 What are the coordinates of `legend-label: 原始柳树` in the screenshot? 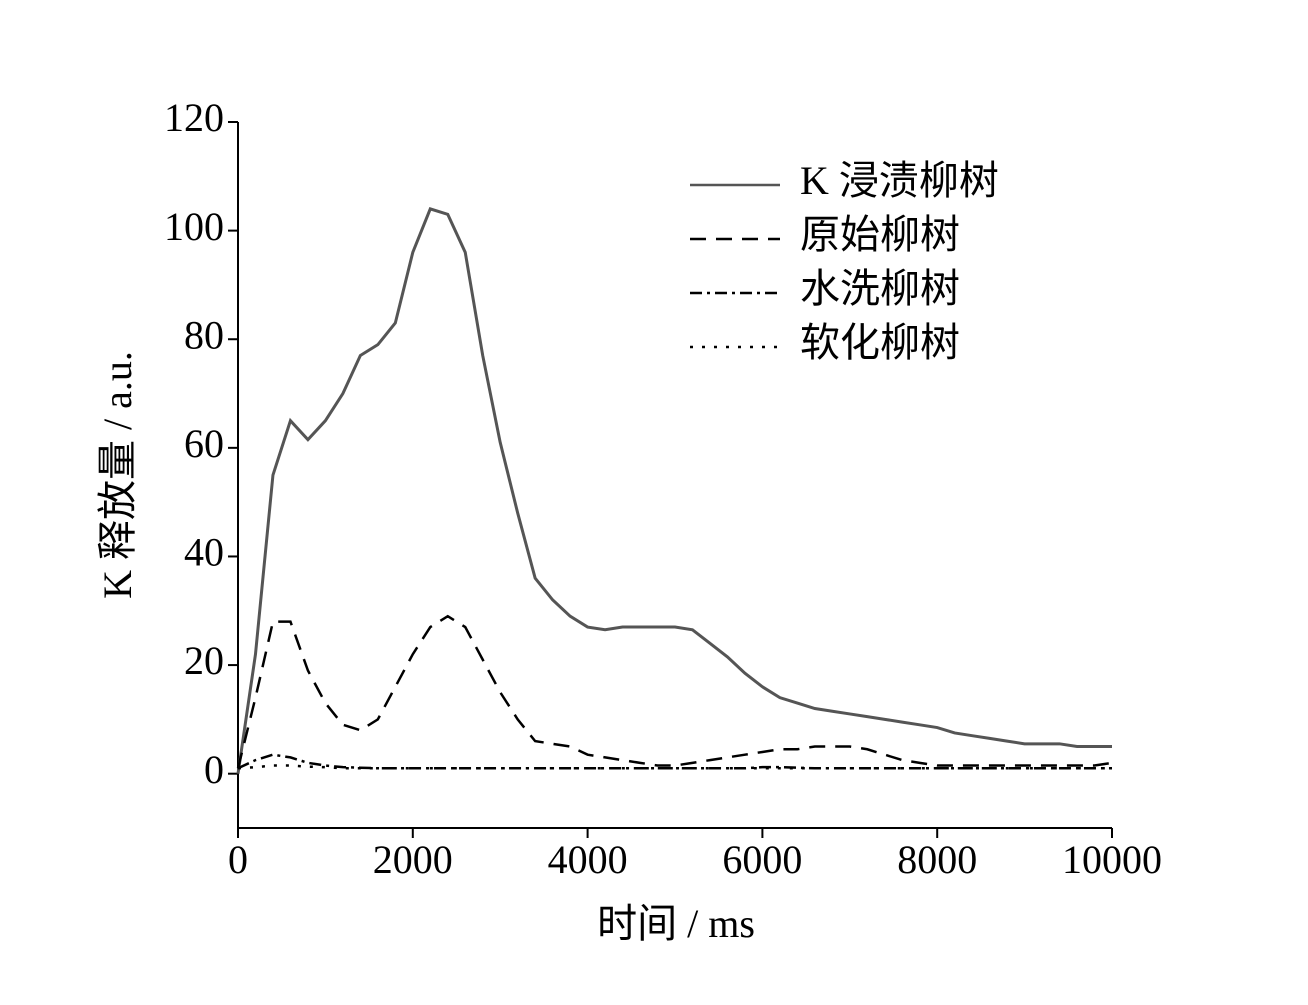 It's located at (880, 234).